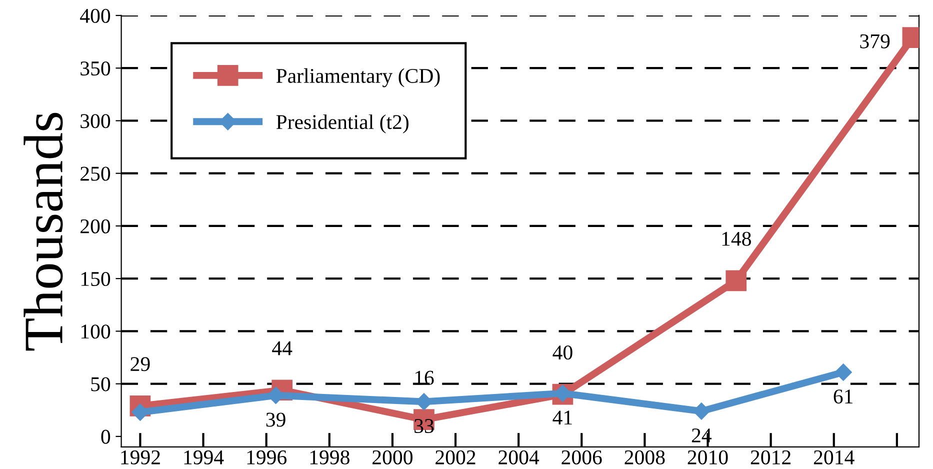 The height and width of the screenshot is (469, 933). I want to click on y-tick-label: 250, so click(95, 173).